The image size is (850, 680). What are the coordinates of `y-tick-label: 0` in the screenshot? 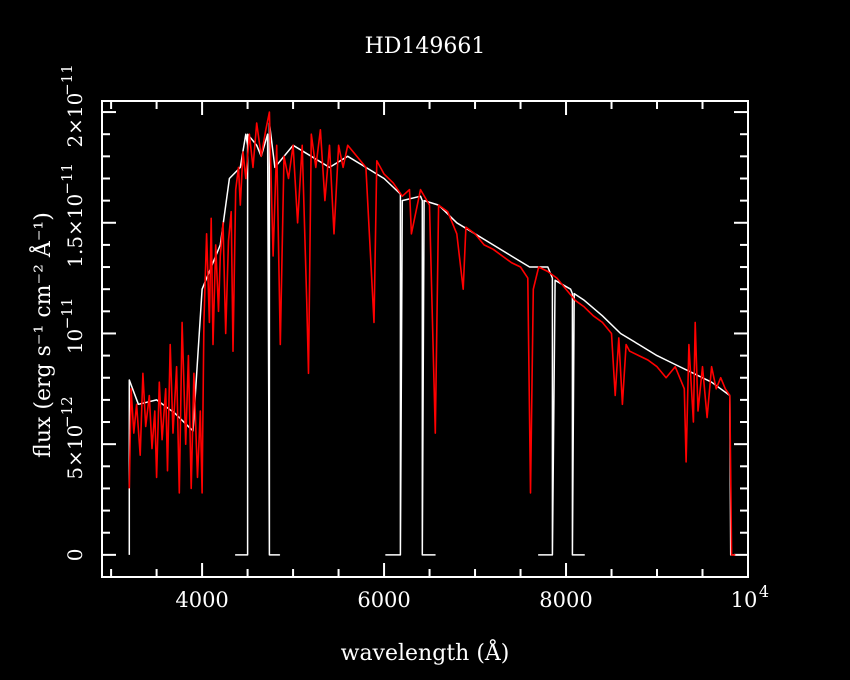 It's located at (75, 554).